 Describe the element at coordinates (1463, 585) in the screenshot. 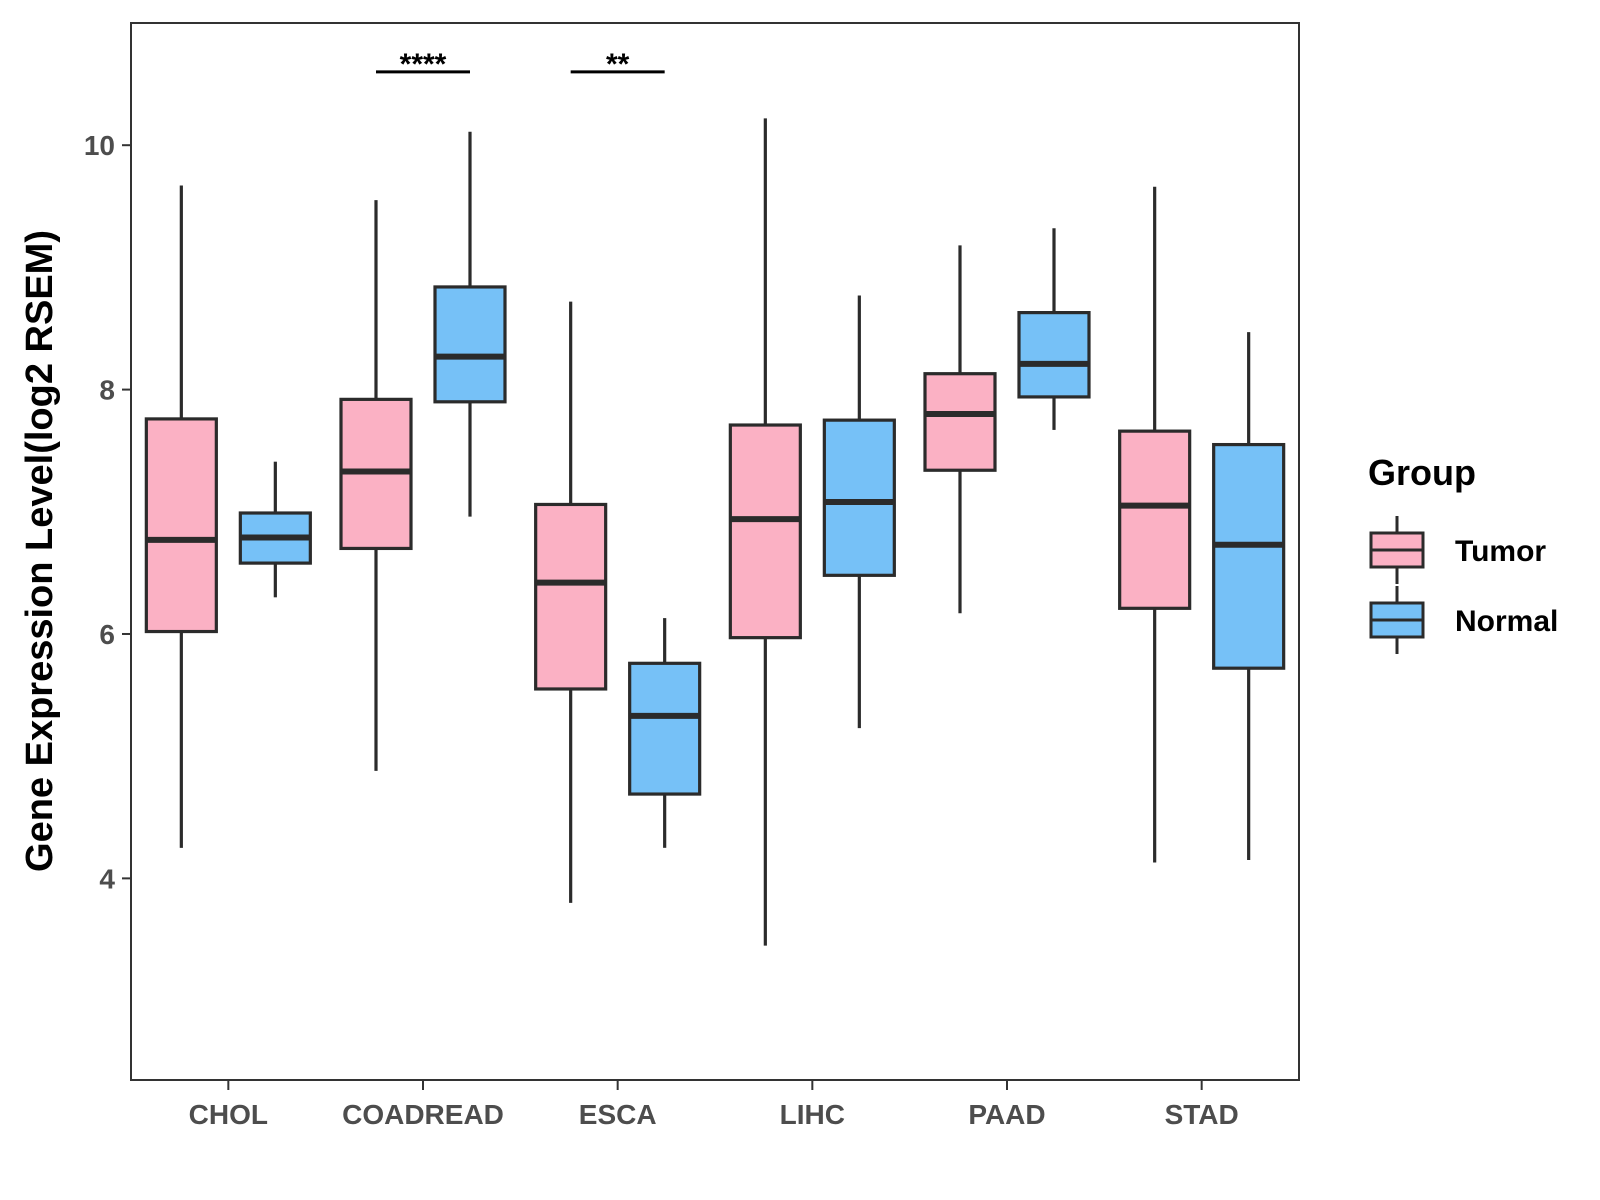

I see `legend-items: Tumor Normal` at that location.